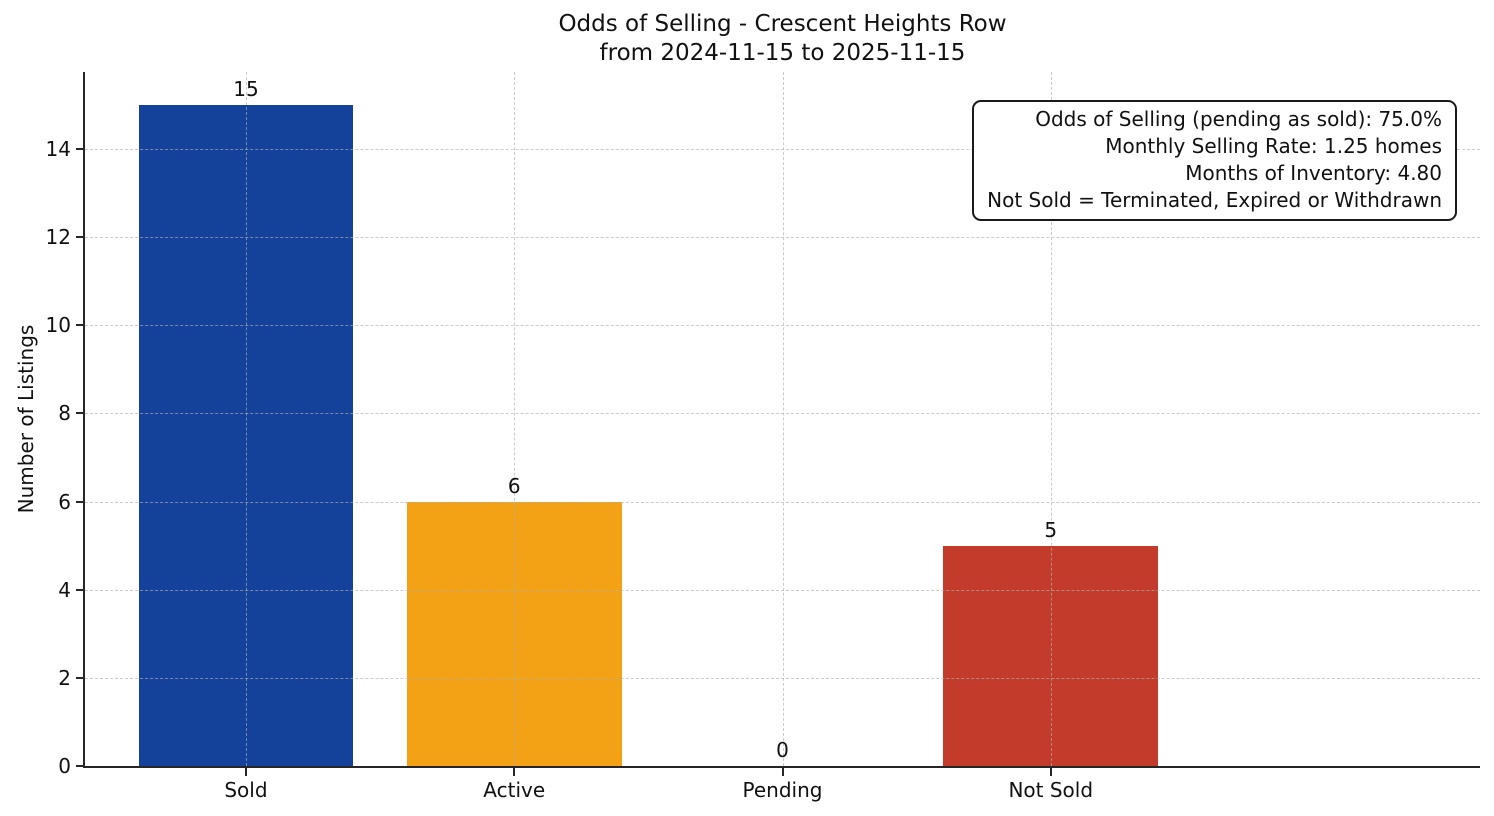 This screenshot has width=1494, height=816. Describe the element at coordinates (58, 149) in the screenshot. I see `y-tick-label: 14` at that location.